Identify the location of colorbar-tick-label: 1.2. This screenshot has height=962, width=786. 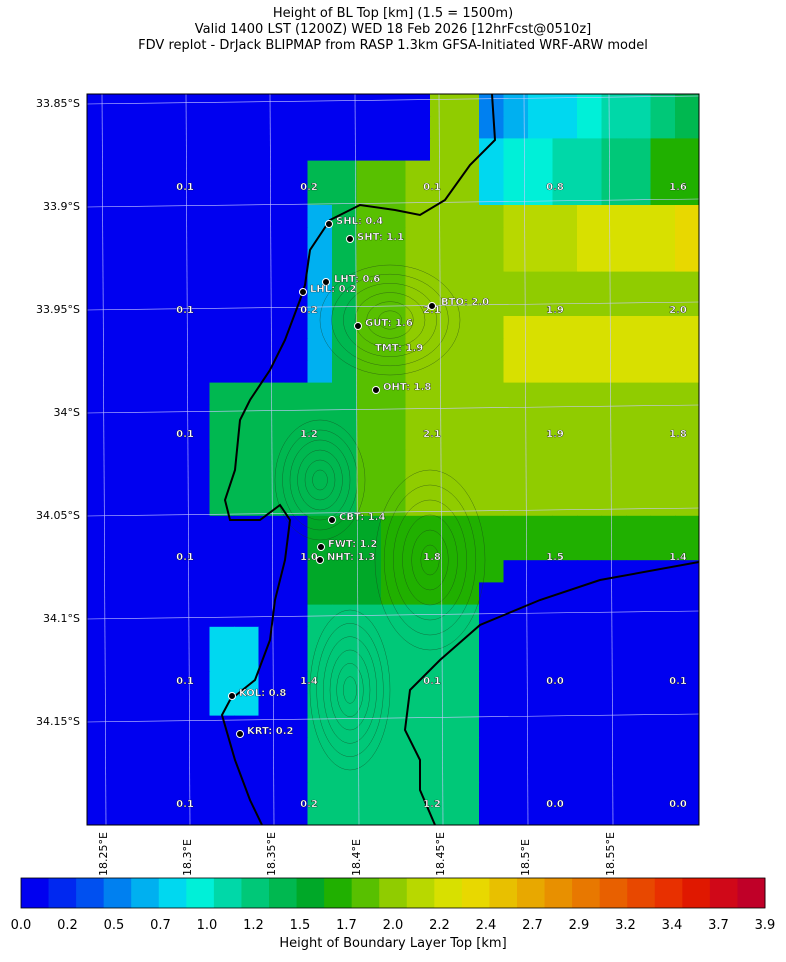
(253, 925).